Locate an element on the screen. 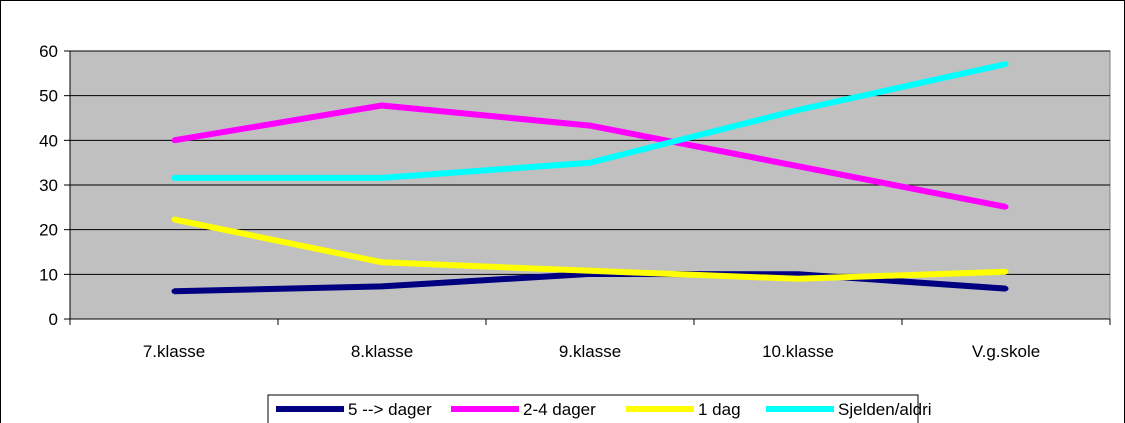 The image size is (1125, 423). x-tick-label: V.g.skole is located at coordinates (1006, 351).